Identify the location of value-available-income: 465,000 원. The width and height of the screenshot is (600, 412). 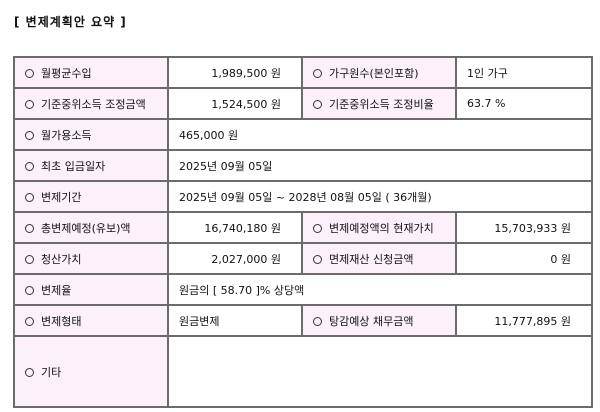
(380, 134).